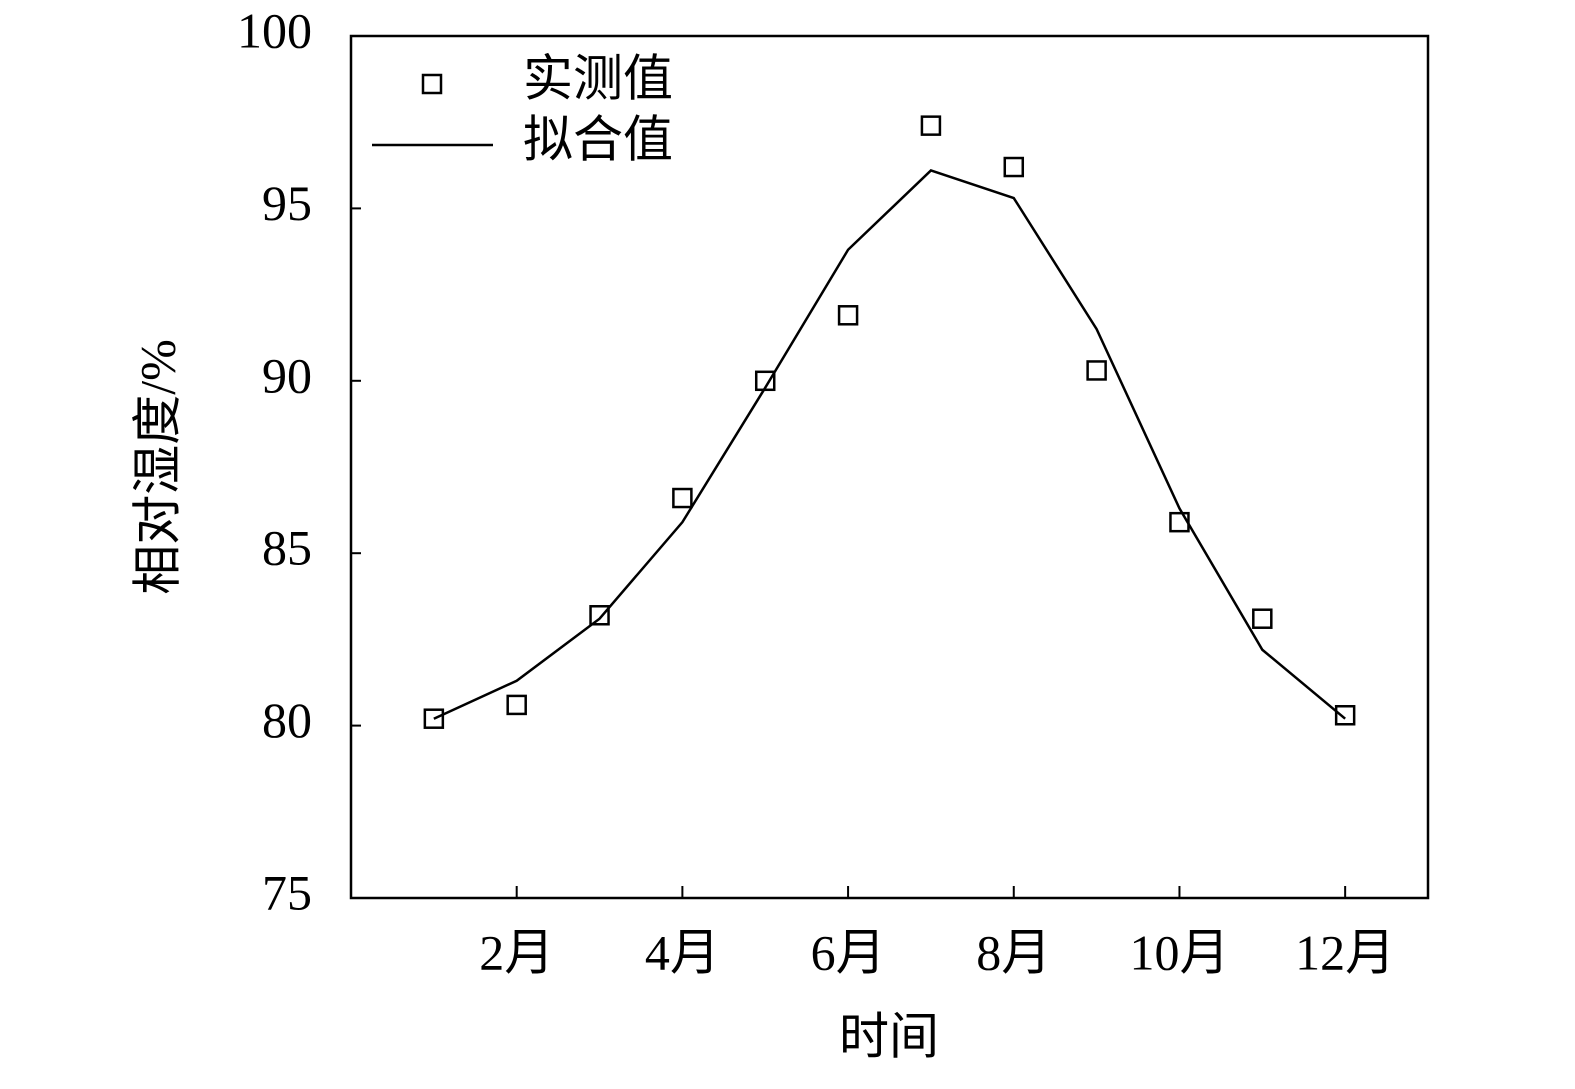 The width and height of the screenshot is (1575, 1089). I want to click on y-axis-label: 相对湿度/%, so click(157, 467).